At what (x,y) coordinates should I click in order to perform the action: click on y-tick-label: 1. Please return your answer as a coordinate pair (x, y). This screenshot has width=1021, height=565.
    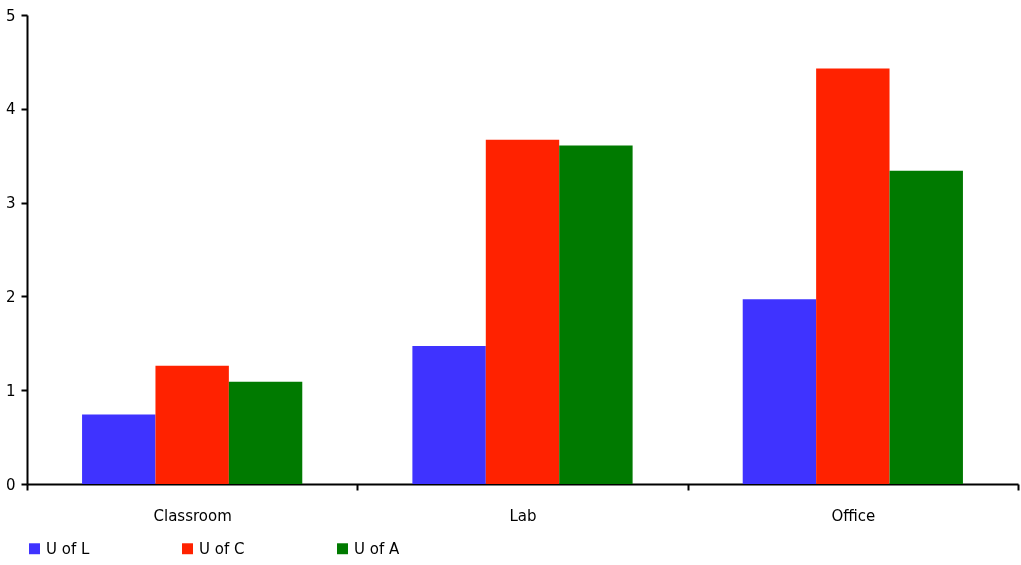
    Looking at the image, I should click on (10, 390).